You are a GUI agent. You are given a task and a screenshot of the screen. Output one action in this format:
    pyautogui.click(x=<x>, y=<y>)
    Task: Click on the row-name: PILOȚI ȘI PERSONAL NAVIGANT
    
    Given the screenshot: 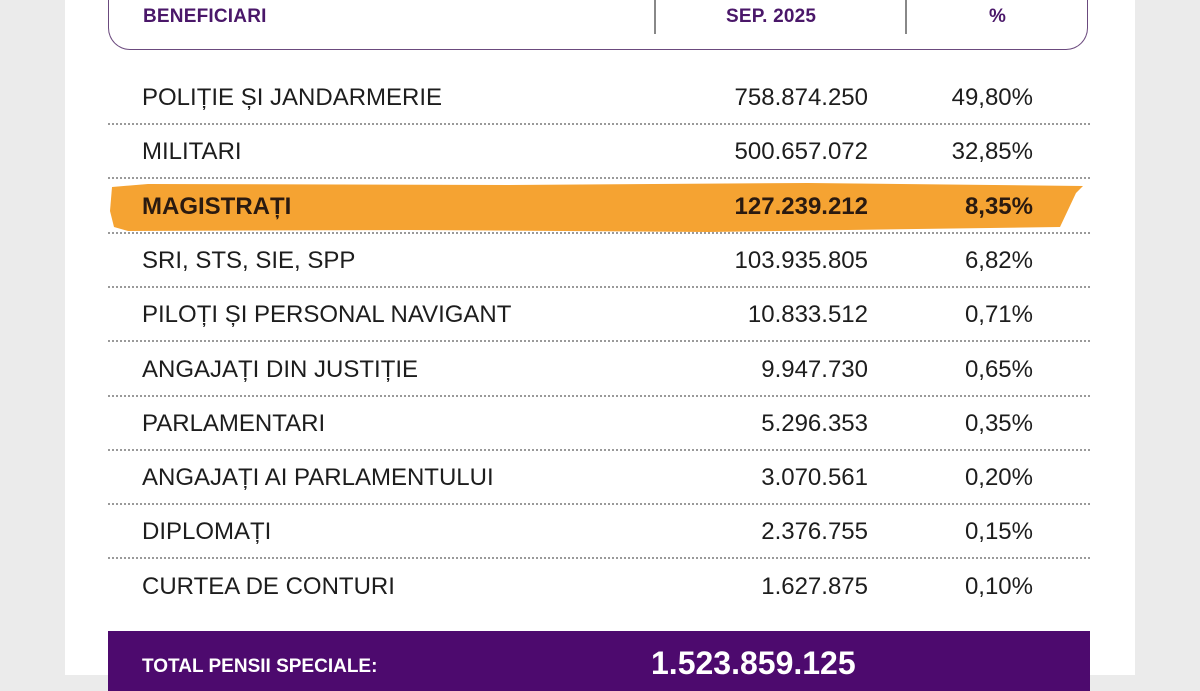 What is the action you would take?
    pyautogui.click(x=327, y=315)
    